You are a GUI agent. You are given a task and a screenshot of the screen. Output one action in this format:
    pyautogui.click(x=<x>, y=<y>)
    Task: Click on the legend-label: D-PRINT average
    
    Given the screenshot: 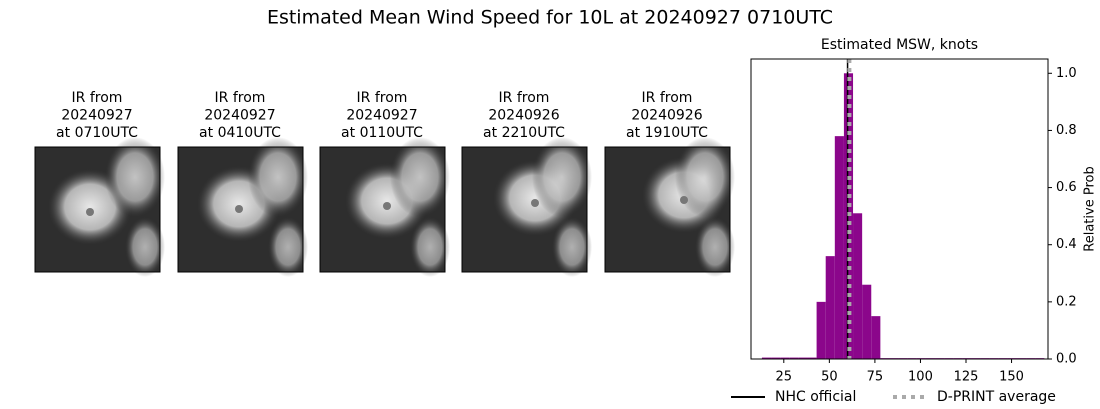 What is the action you would take?
    pyautogui.click(x=996, y=397)
    